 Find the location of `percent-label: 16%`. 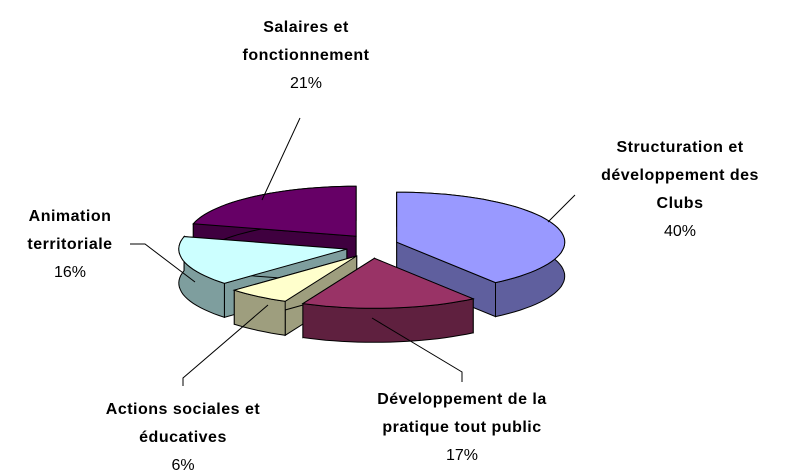

percent-label: 16% is located at coordinates (70, 272).